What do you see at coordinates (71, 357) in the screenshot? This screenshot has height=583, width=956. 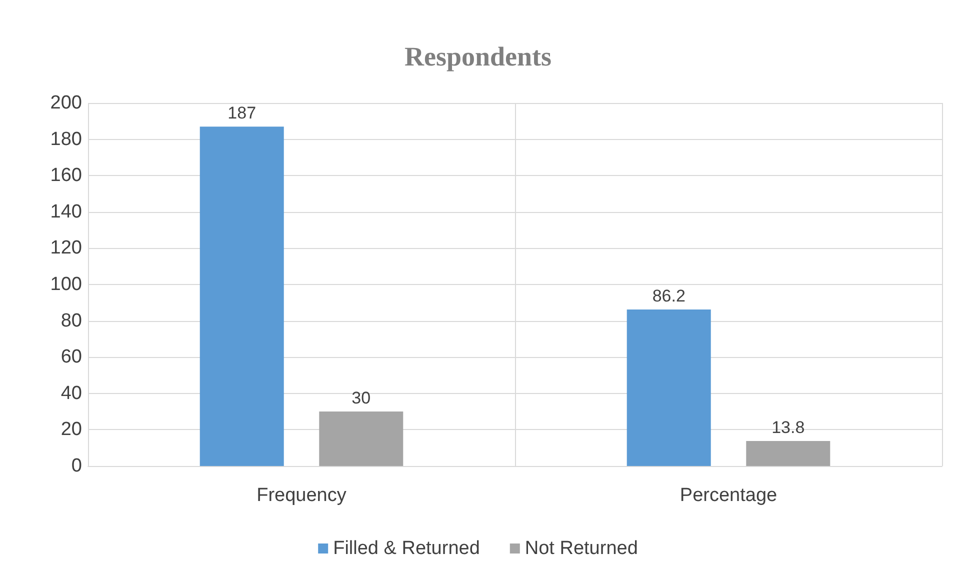 I see `y-tick-label: 60` at bounding box center [71, 357].